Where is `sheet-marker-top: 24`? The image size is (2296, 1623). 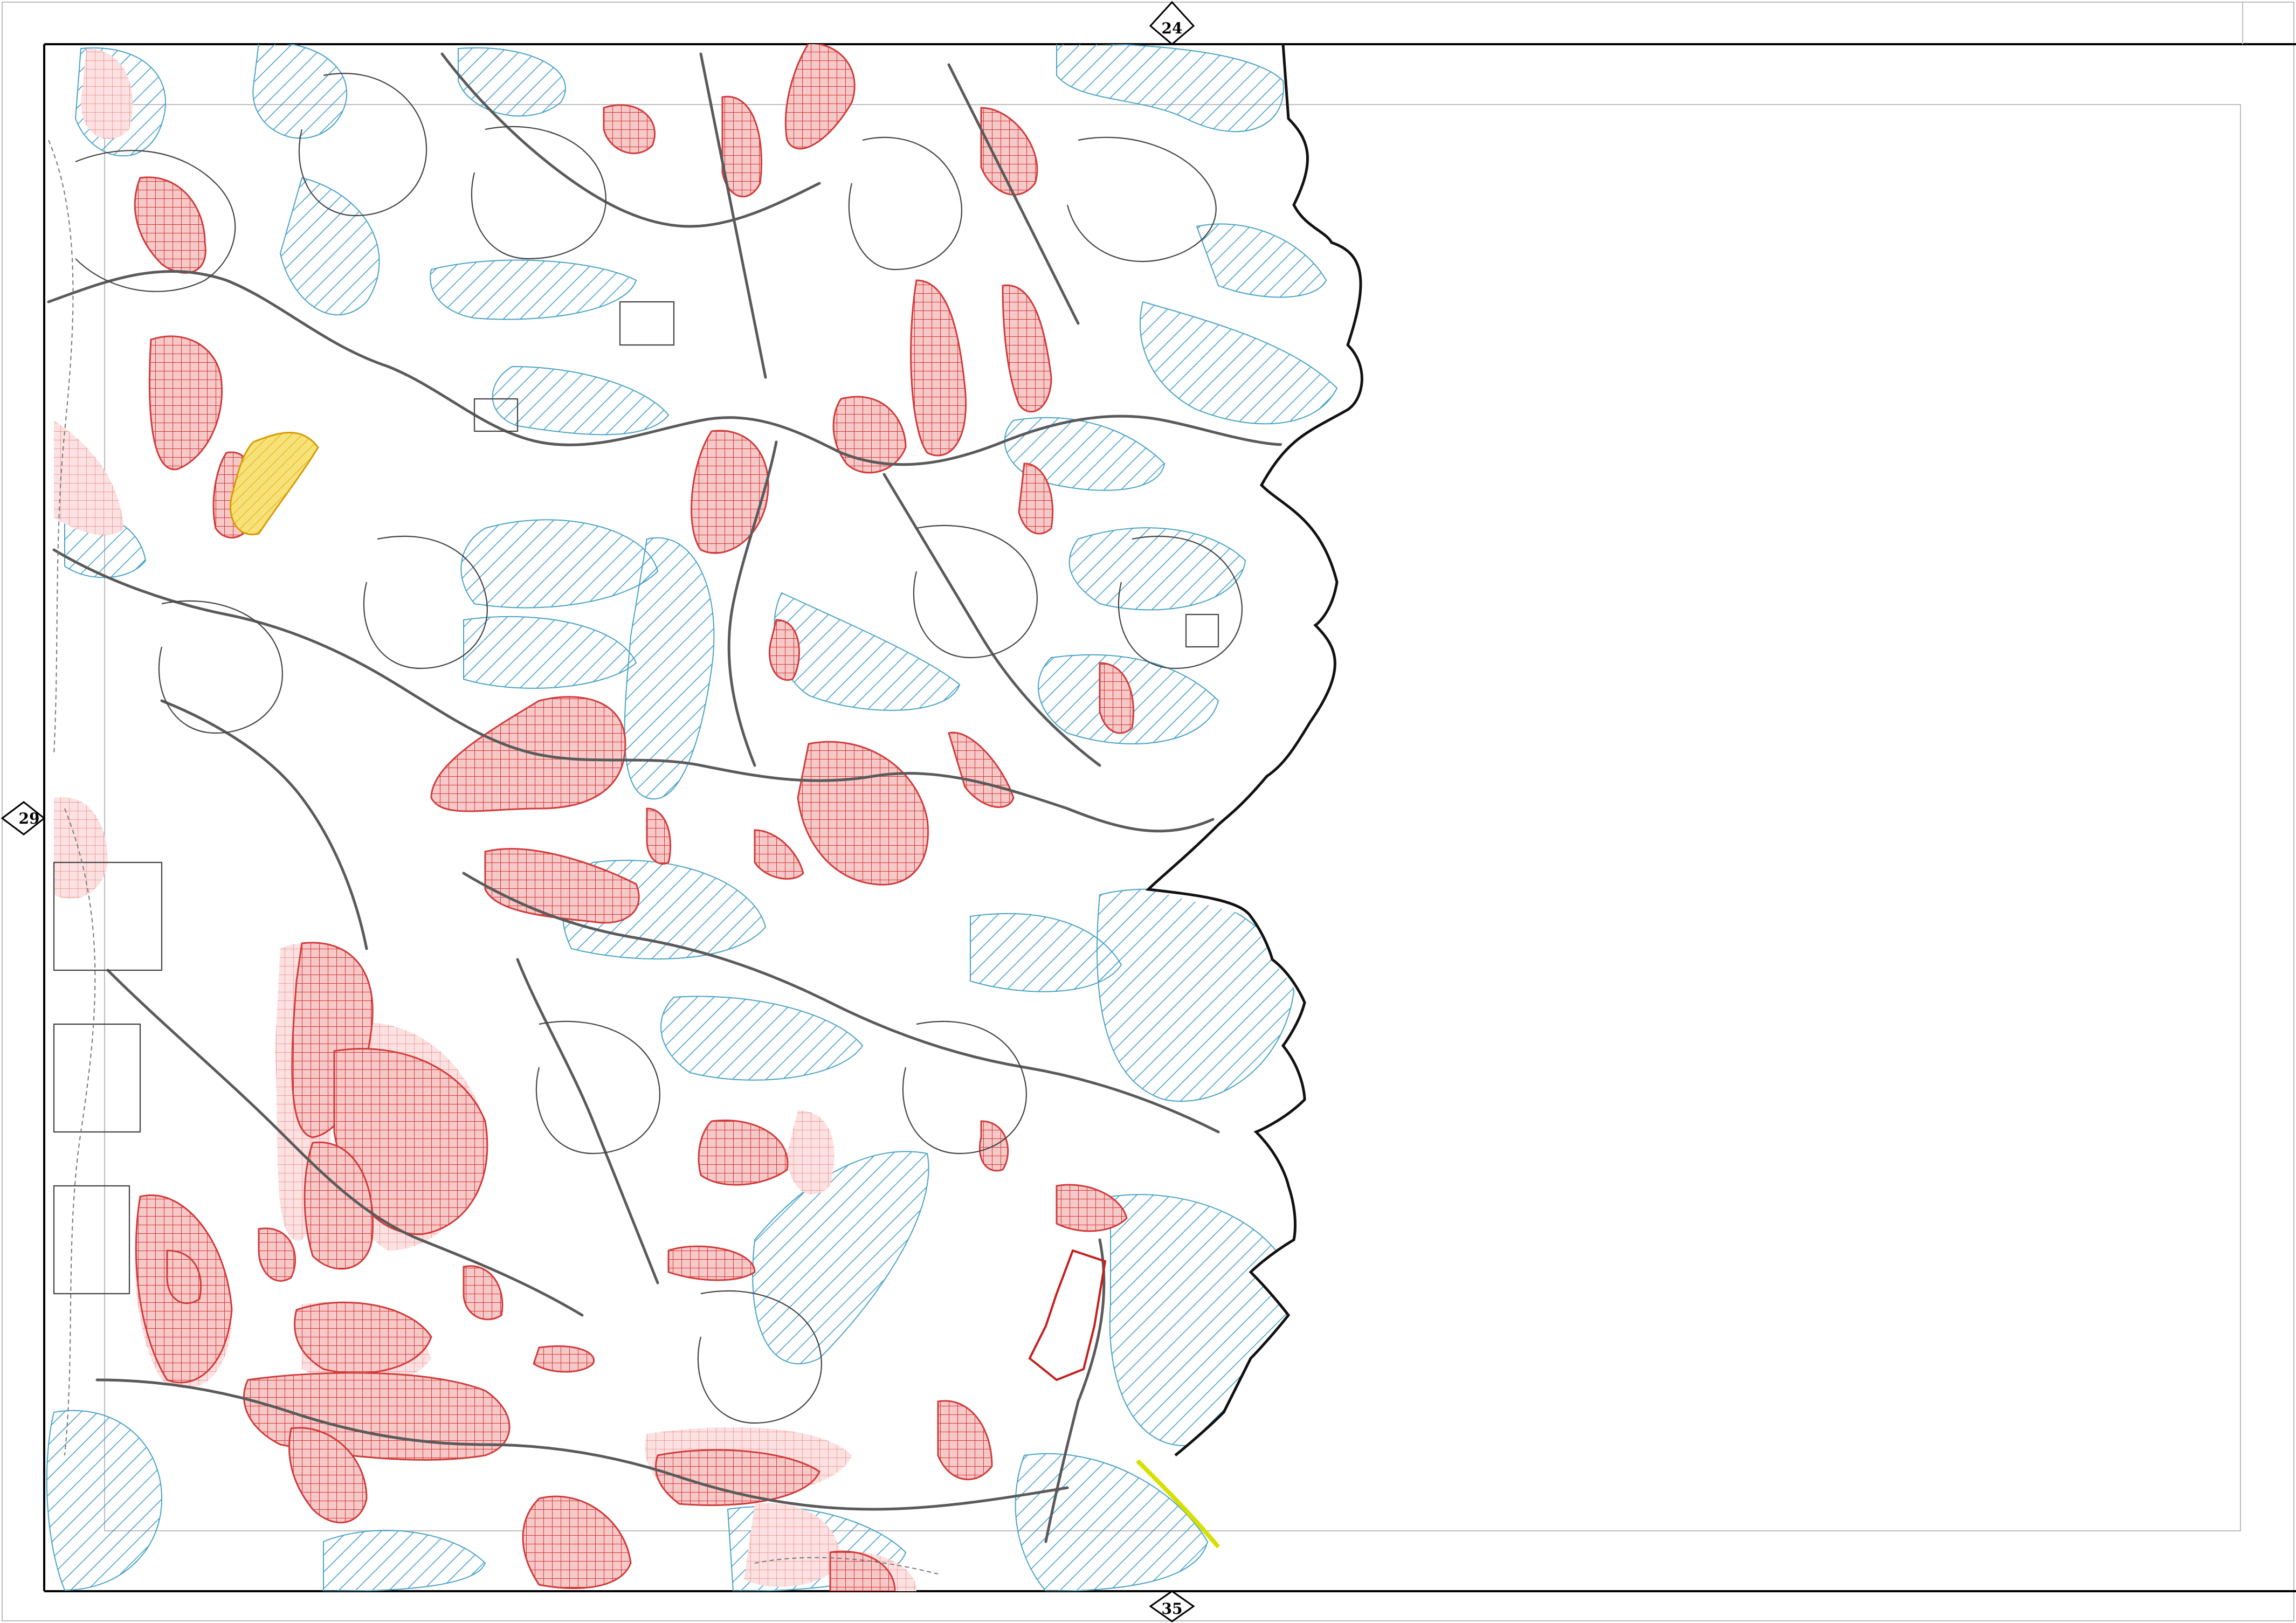 sheet-marker-top: 24 is located at coordinates (1172, 23).